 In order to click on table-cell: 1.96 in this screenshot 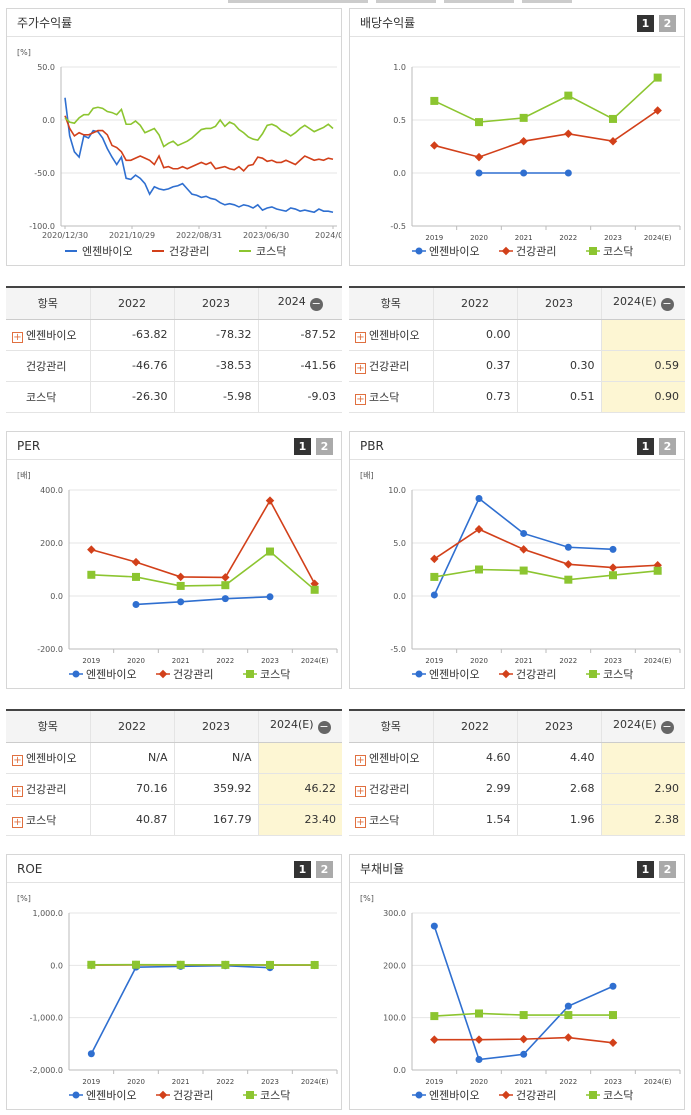, I will do `click(558, 820)`.